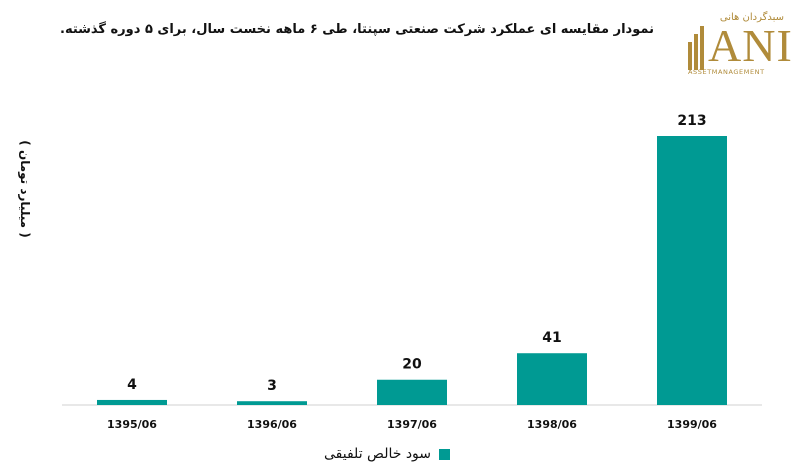 This screenshot has width=794, height=475. Describe the element at coordinates (692, 424) in the screenshot. I see `x-tick-label: 1399/06` at that location.